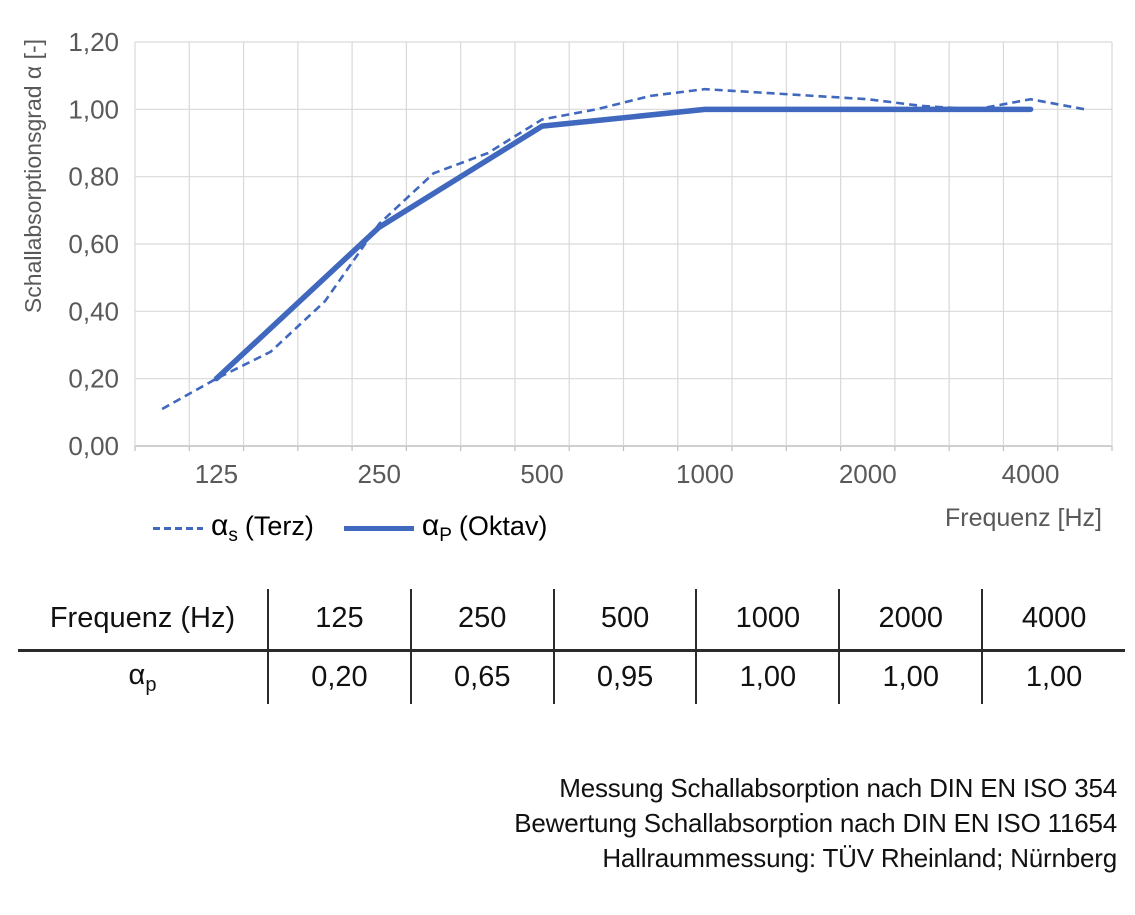 This screenshot has height=915, width=1135. What do you see at coordinates (624, 677) in the screenshot?
I see `table-value-cell: 0,95` at bounding box center [624, 677].